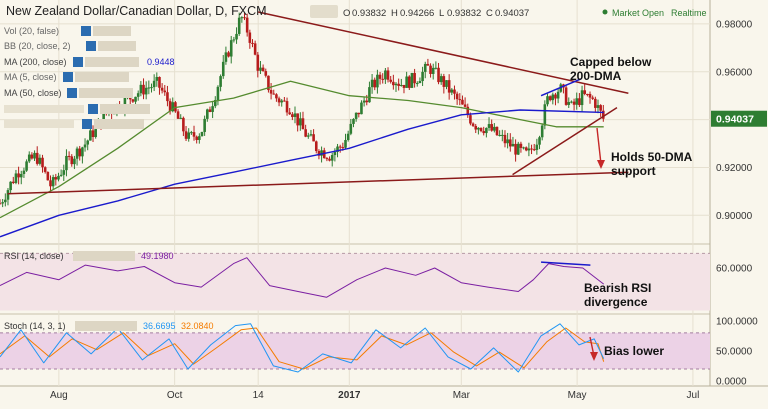 The height and width of the screenshot is (409, 768). I want to click on legend-row-ma50: MA (50, close), so click(68, 93).